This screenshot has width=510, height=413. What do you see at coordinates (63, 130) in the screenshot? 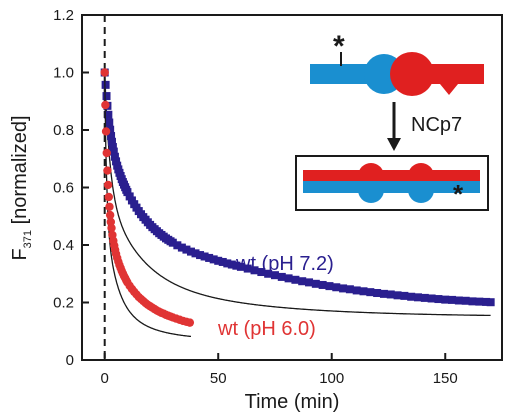
I see `y-tick-label: 0.8` at bounding box center [63, 130].